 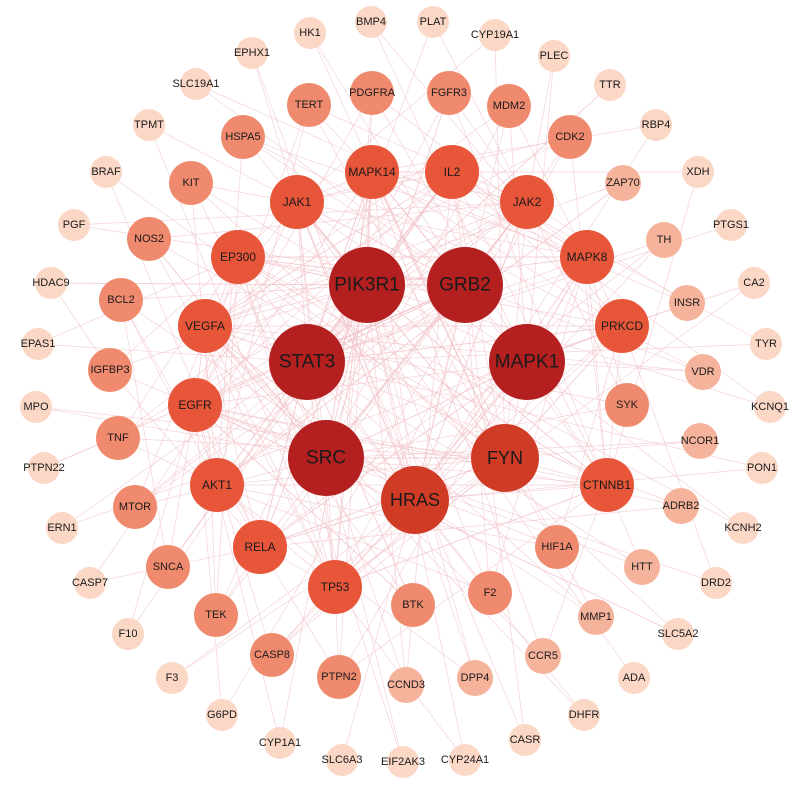 I want to click on node-nos2: NOS2, so click(x=149, y=239).